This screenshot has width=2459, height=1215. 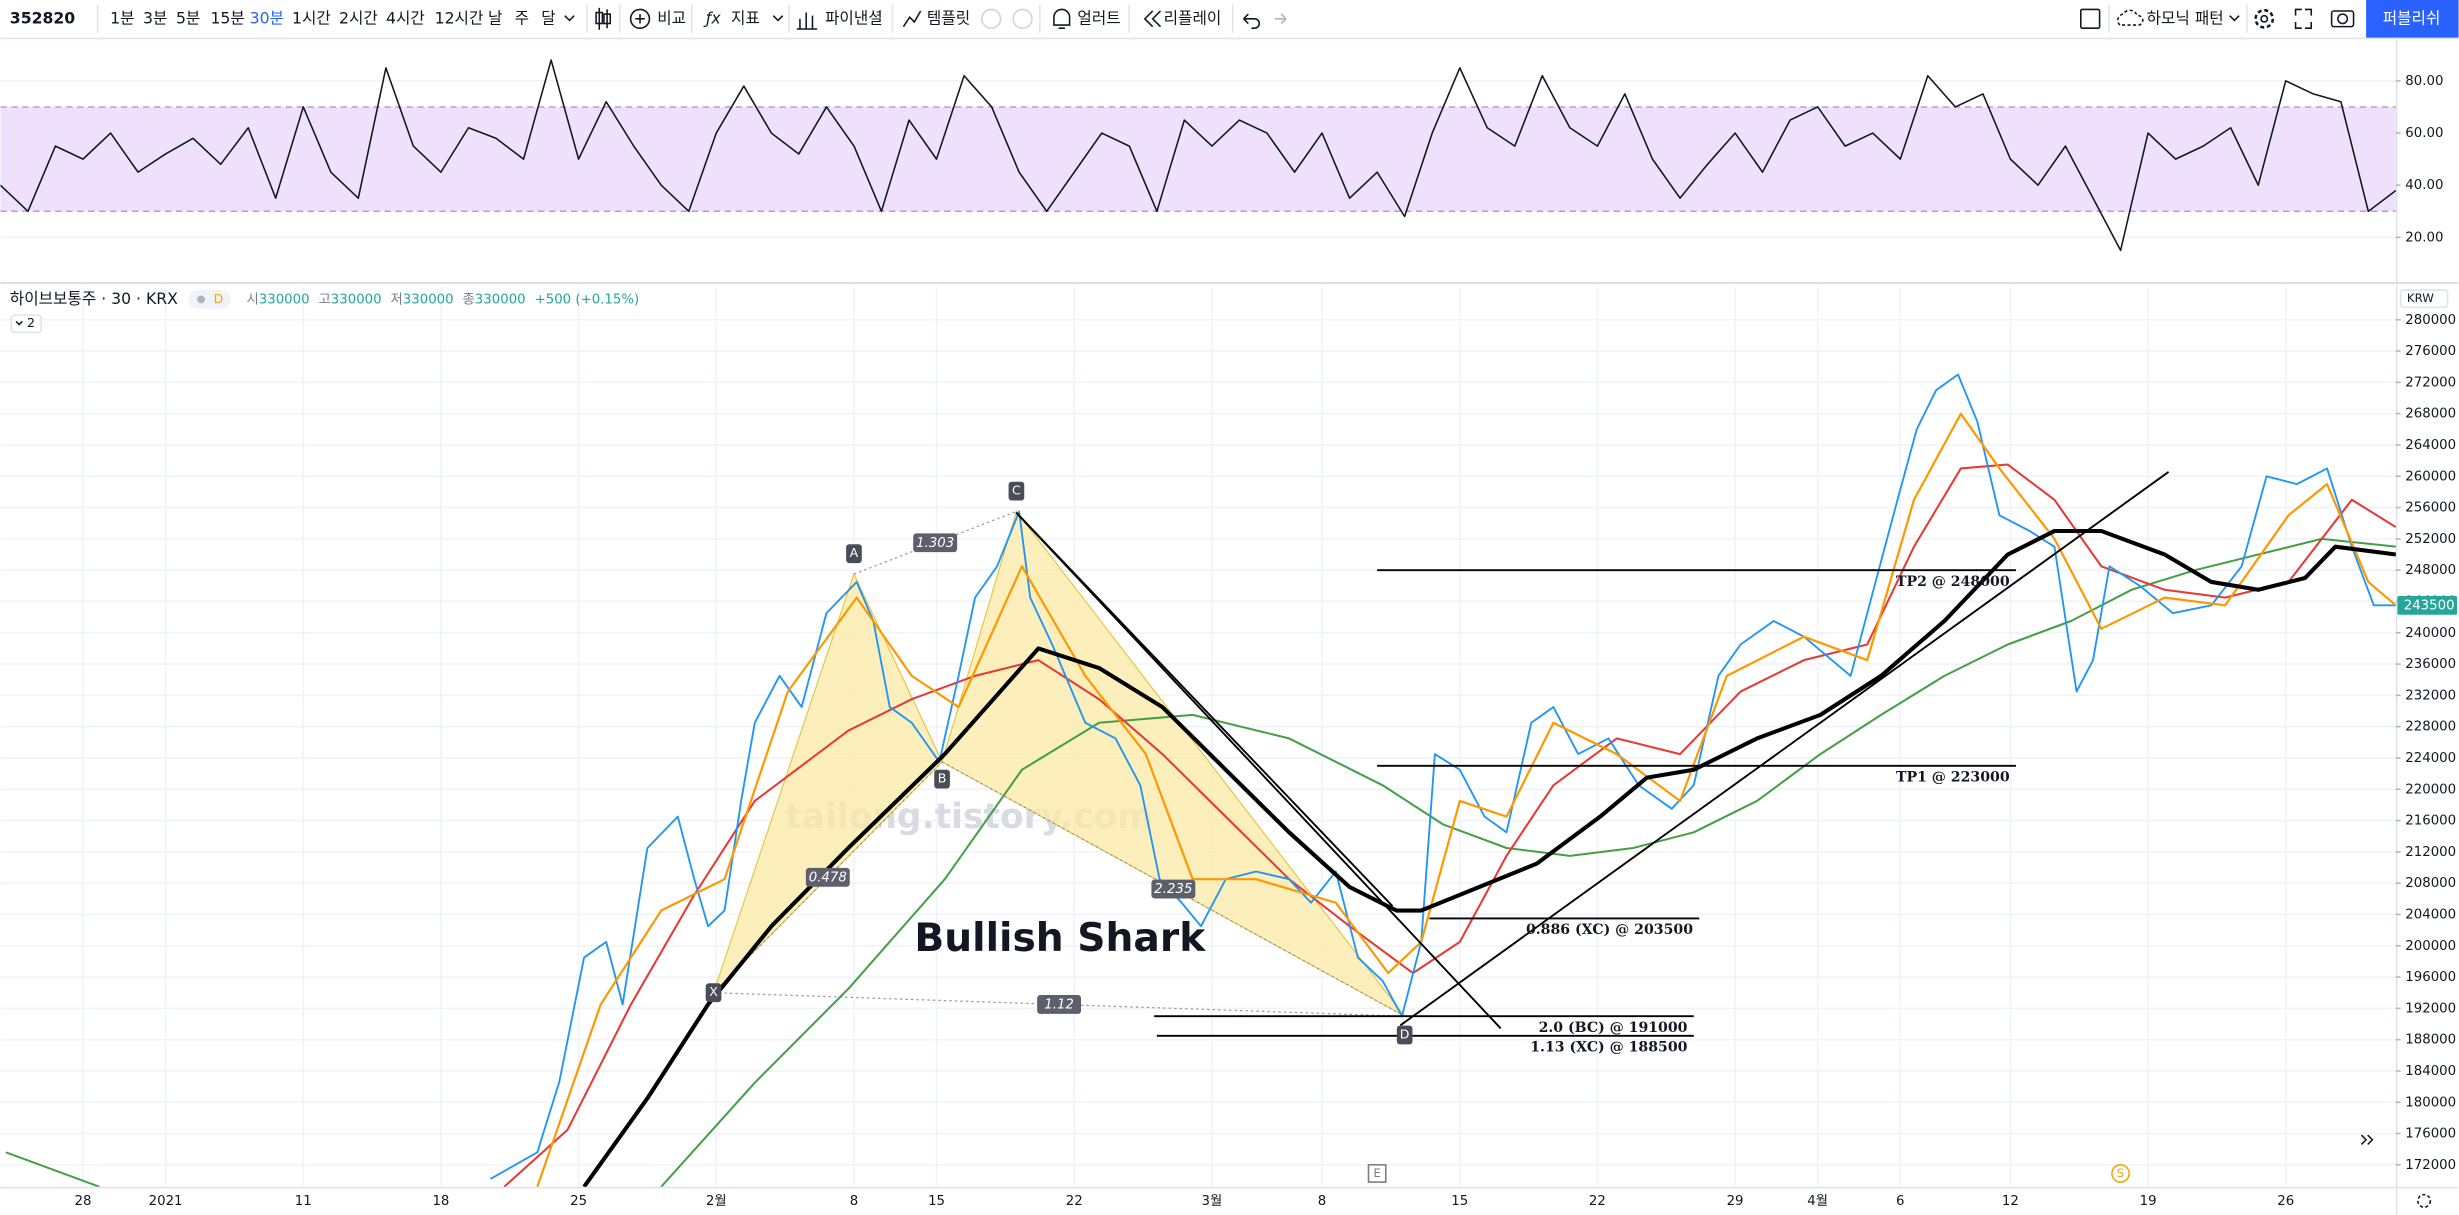 I want to click on replay-icon, so click(x=1152, y=19).